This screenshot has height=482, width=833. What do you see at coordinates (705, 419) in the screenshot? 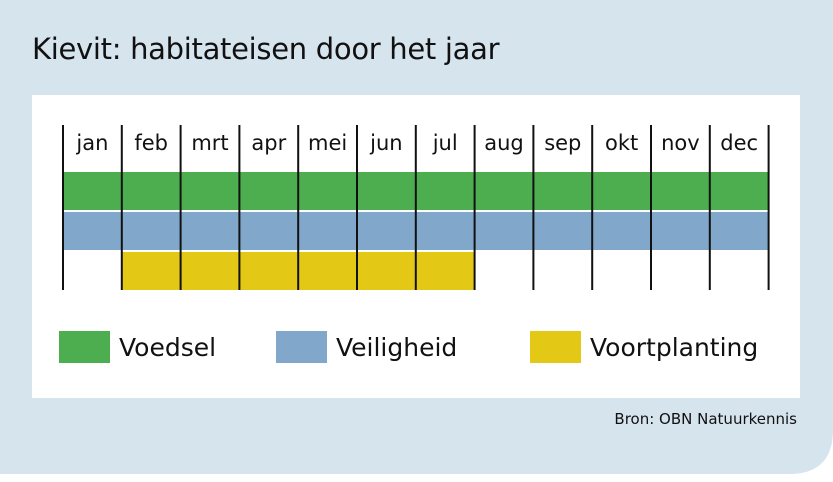
I see `source-credit: Bron: OBN Natuurkennis` at bounding box center [705, 419].